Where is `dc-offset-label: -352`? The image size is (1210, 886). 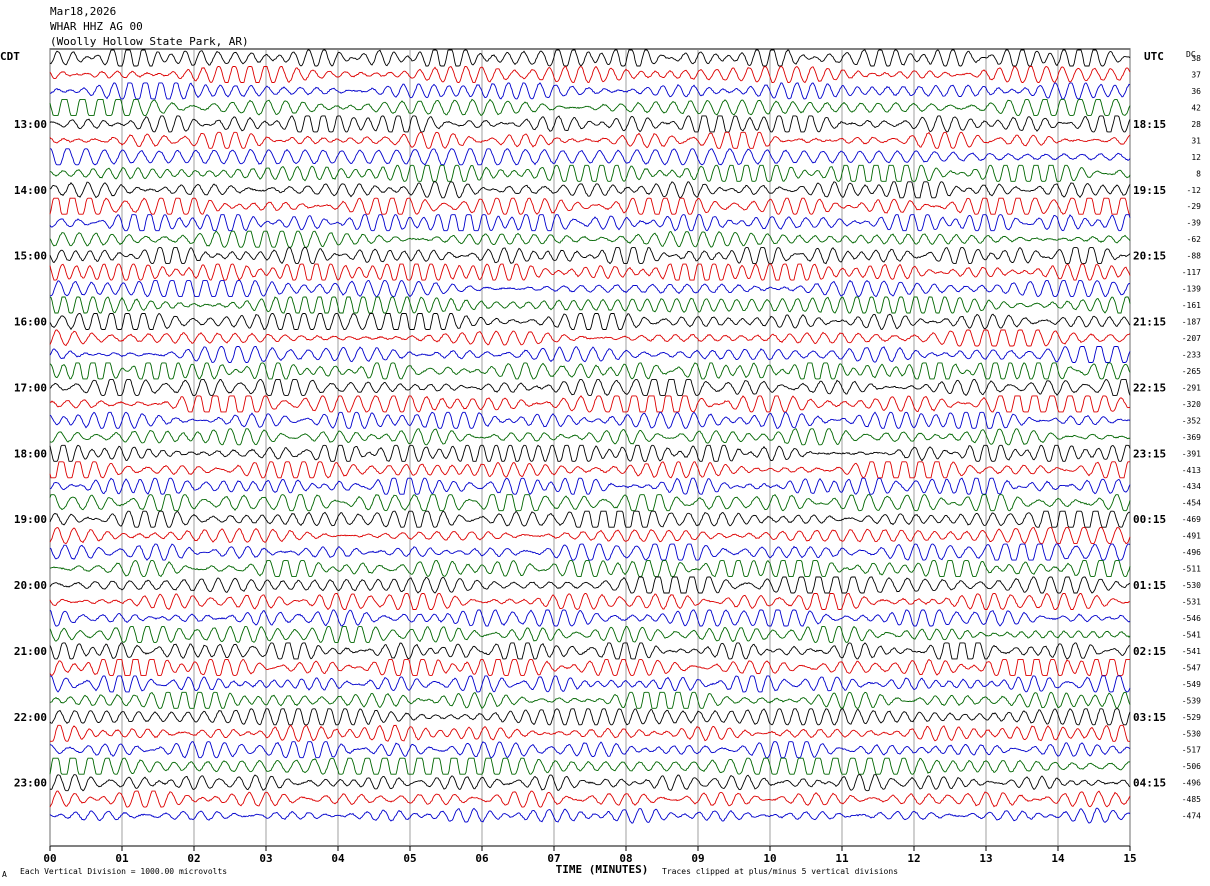 dc-offset-label: -352 is located at coordinates (1191, 420).